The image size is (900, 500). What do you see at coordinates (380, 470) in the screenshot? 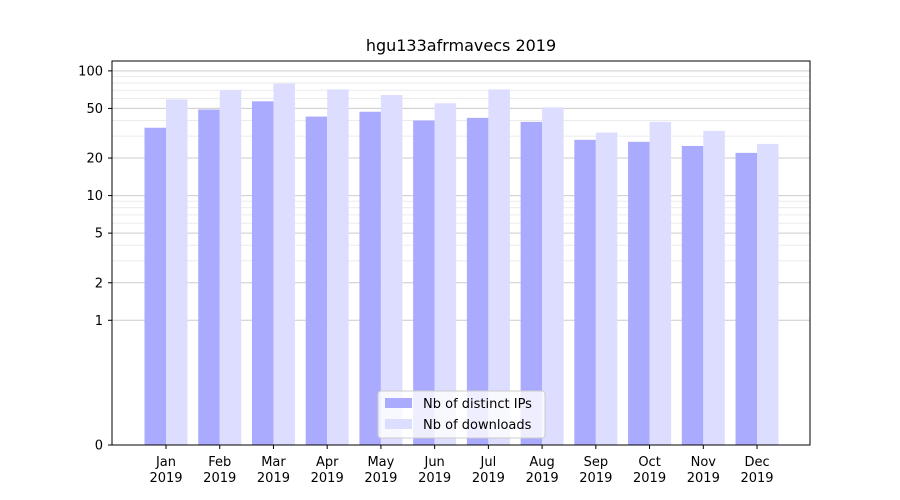
I see `x-tick-label: May 2019` at bounding box center [380, 470].